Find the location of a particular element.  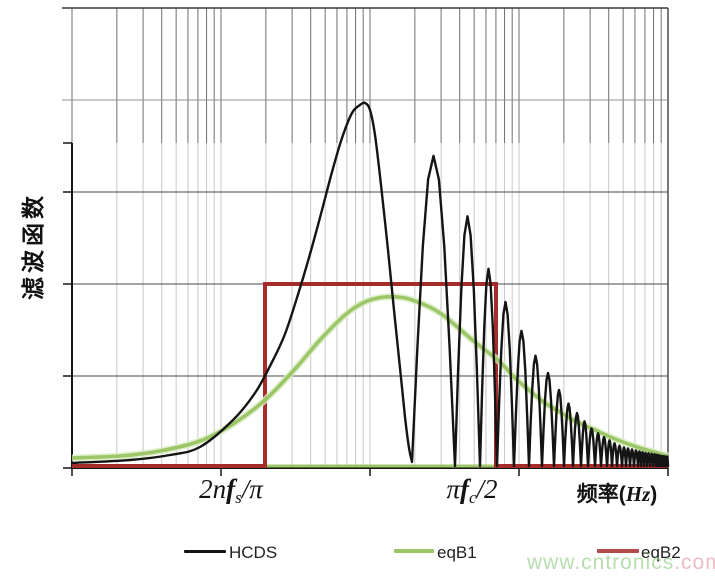

x-tick-label-2nfs-pi: 2nfs/π is located at coordinates (231, 490).